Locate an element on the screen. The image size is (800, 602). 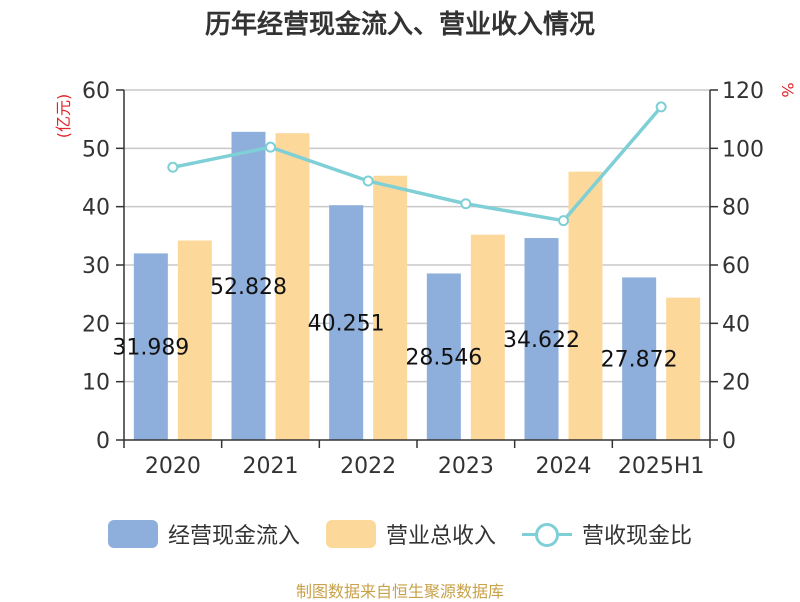
right-axis-tick-label: 60 is located at coordinates (736, 266).